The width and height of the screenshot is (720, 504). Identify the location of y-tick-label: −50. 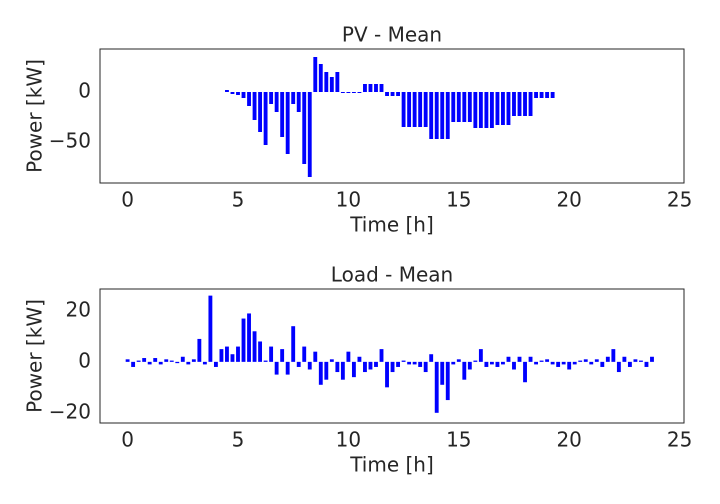
(70, 141).